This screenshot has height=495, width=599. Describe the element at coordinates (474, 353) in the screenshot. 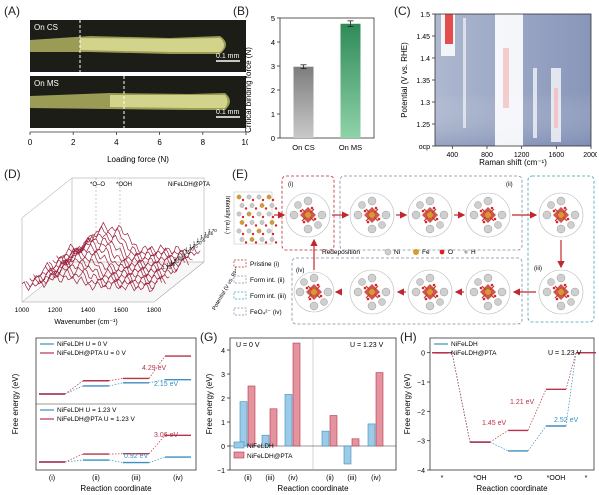

I see `h-legend-2: NiFeLDH@PTA` at that location.